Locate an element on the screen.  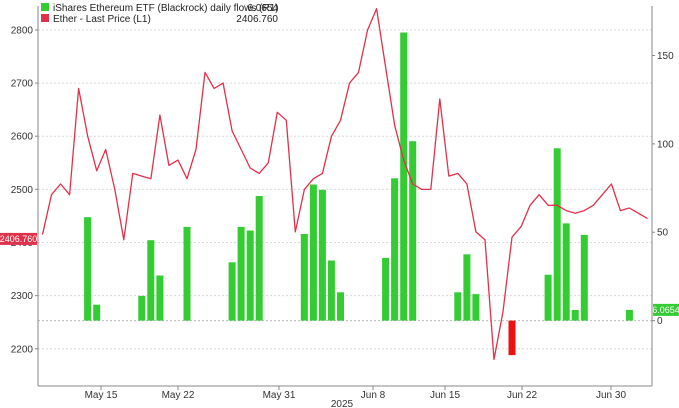
y-right-tick-label: 150 is located at coordinates (665, 56).